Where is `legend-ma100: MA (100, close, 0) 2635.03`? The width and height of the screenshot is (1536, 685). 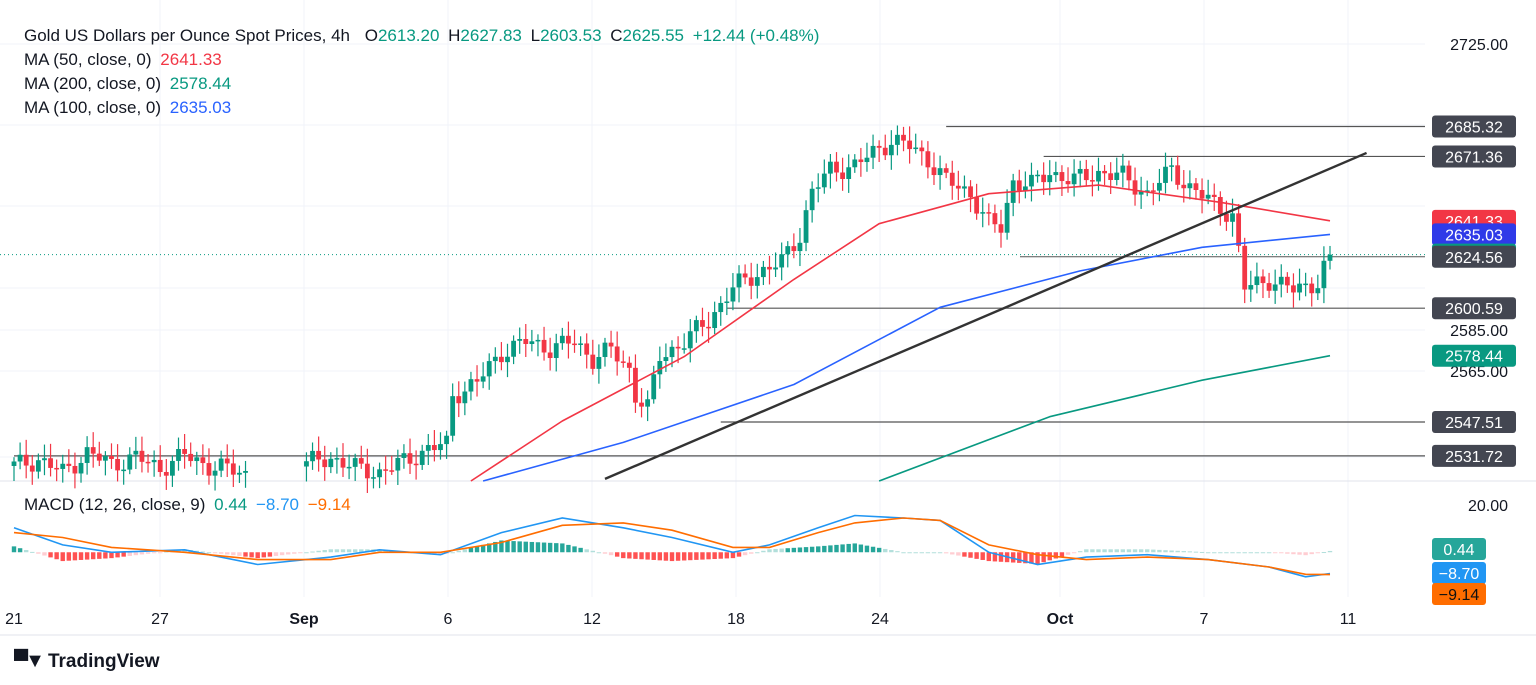
legend-ma100: MA (100, close, 0) 2635.03 is located at coordinates (129, 108).